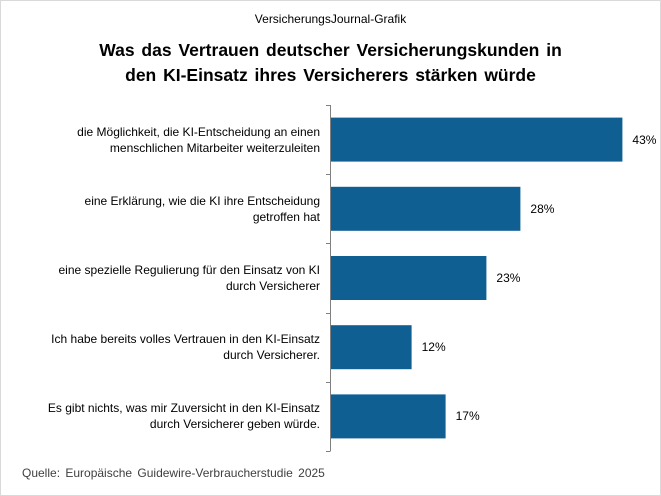 Image resolution: width=661 pixels, height=496 pixels. I want to click on value-label-2: 28%, so click(542, 208).